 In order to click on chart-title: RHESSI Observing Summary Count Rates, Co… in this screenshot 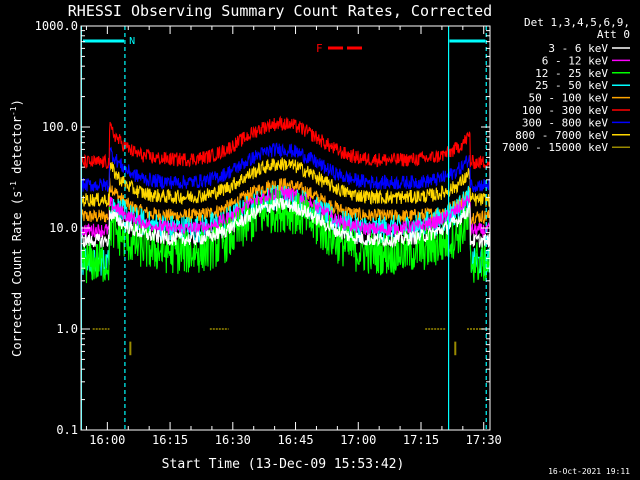, I will do `click(280, 11)`.